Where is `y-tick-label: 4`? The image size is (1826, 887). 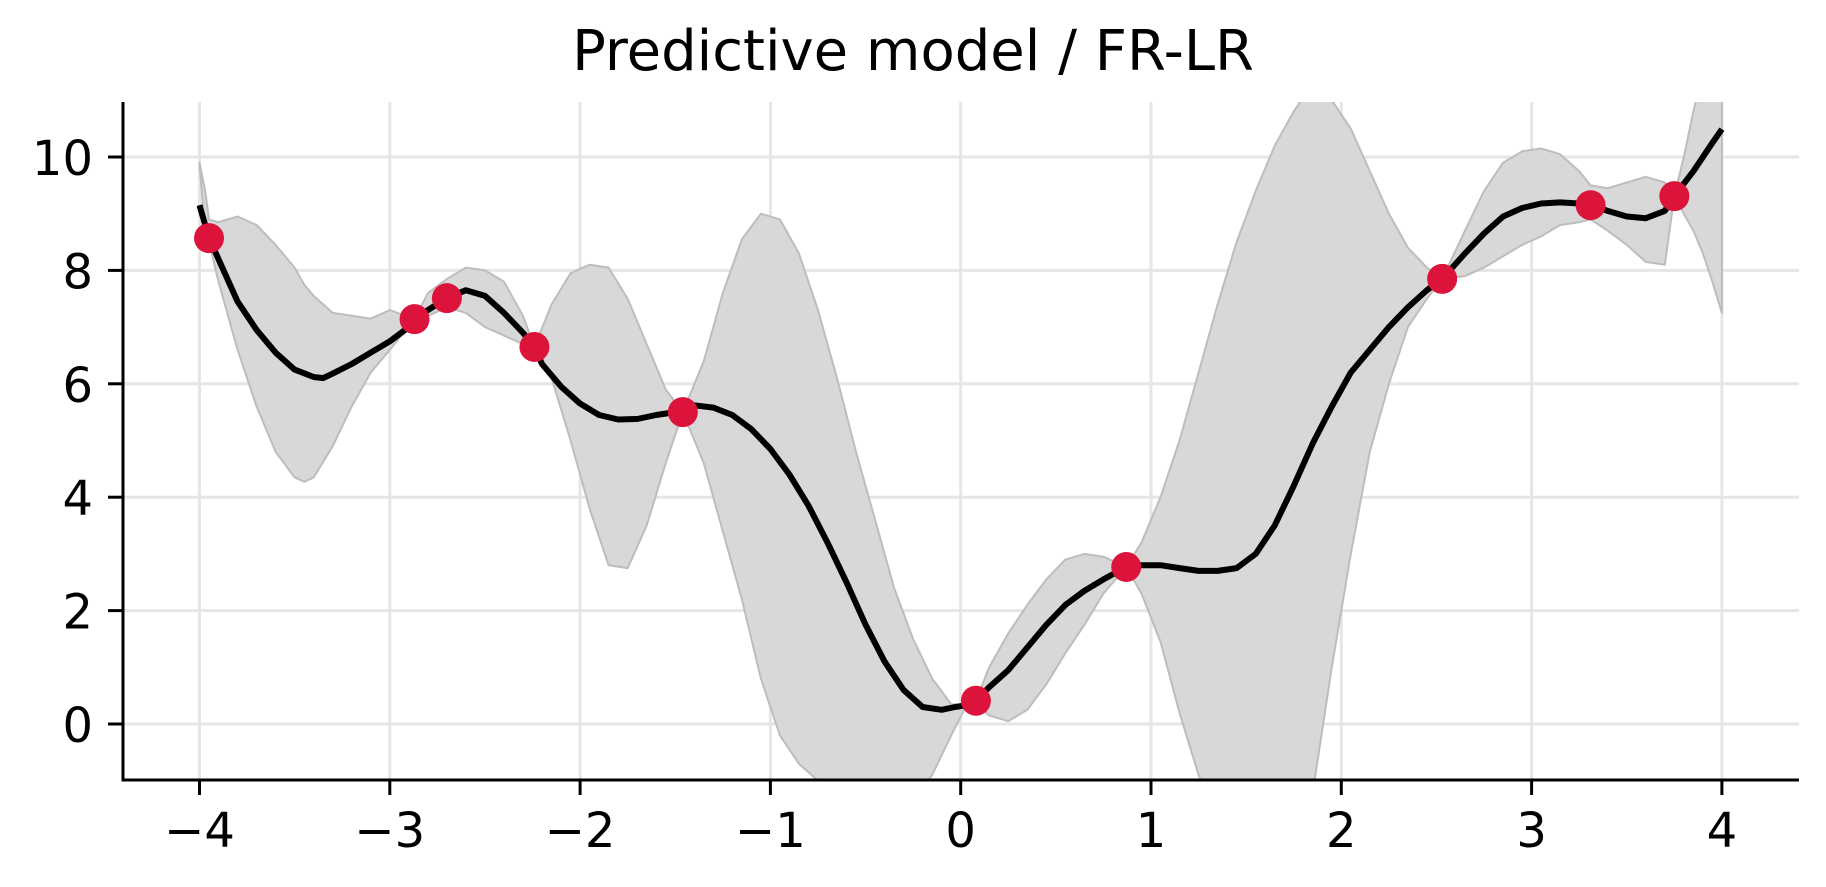
y-tick-label: 4 is located at coordinates (77, 499).